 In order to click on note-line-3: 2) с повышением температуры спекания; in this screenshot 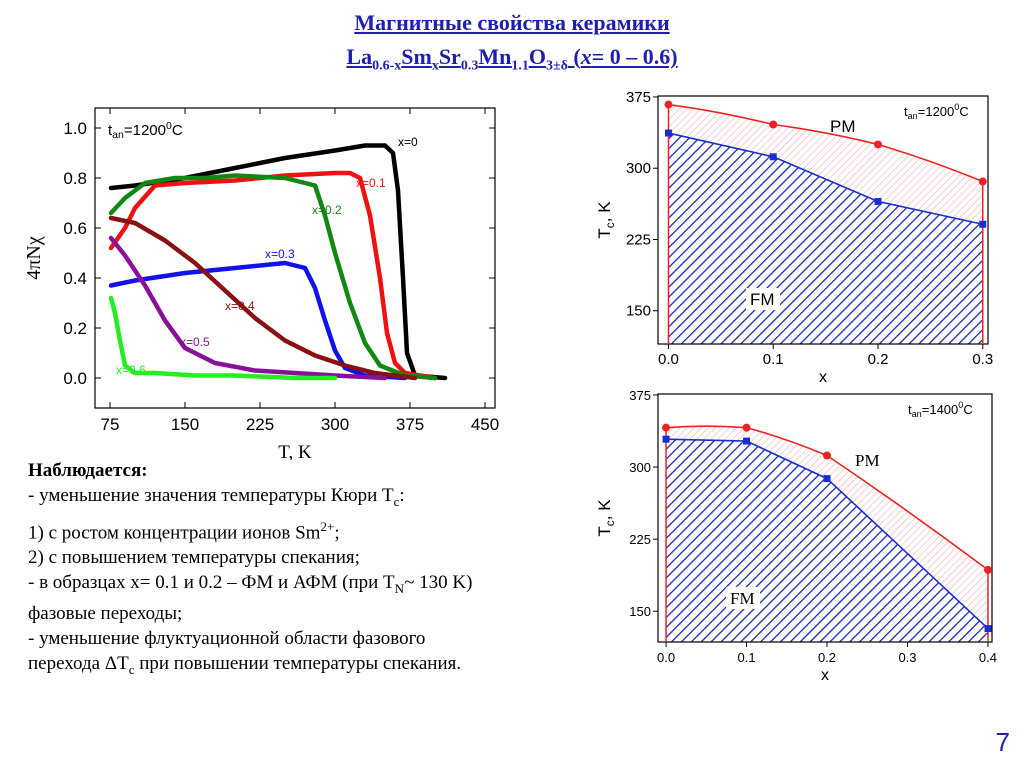, I will do `click(194, 558)`.